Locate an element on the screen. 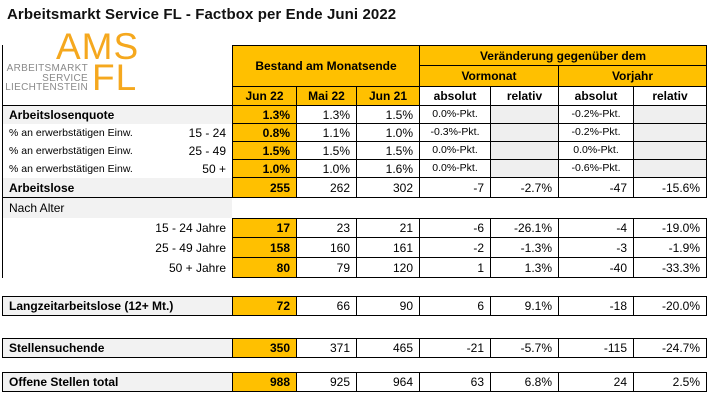  cell-vormonat-relativ: -5.7% is located at coordinates (525, 348).